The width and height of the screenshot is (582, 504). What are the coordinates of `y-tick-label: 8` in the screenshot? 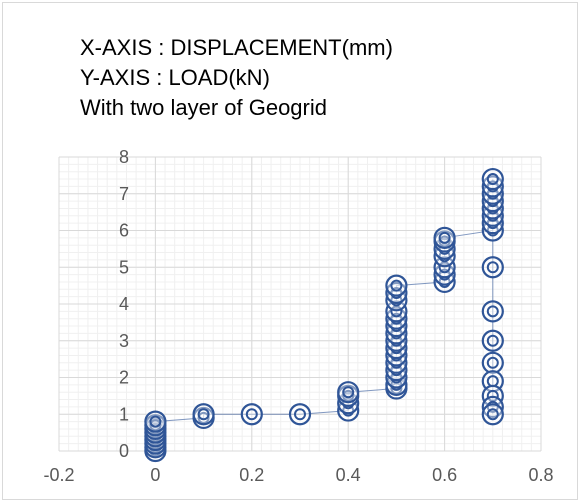 It's located at (124, 157).